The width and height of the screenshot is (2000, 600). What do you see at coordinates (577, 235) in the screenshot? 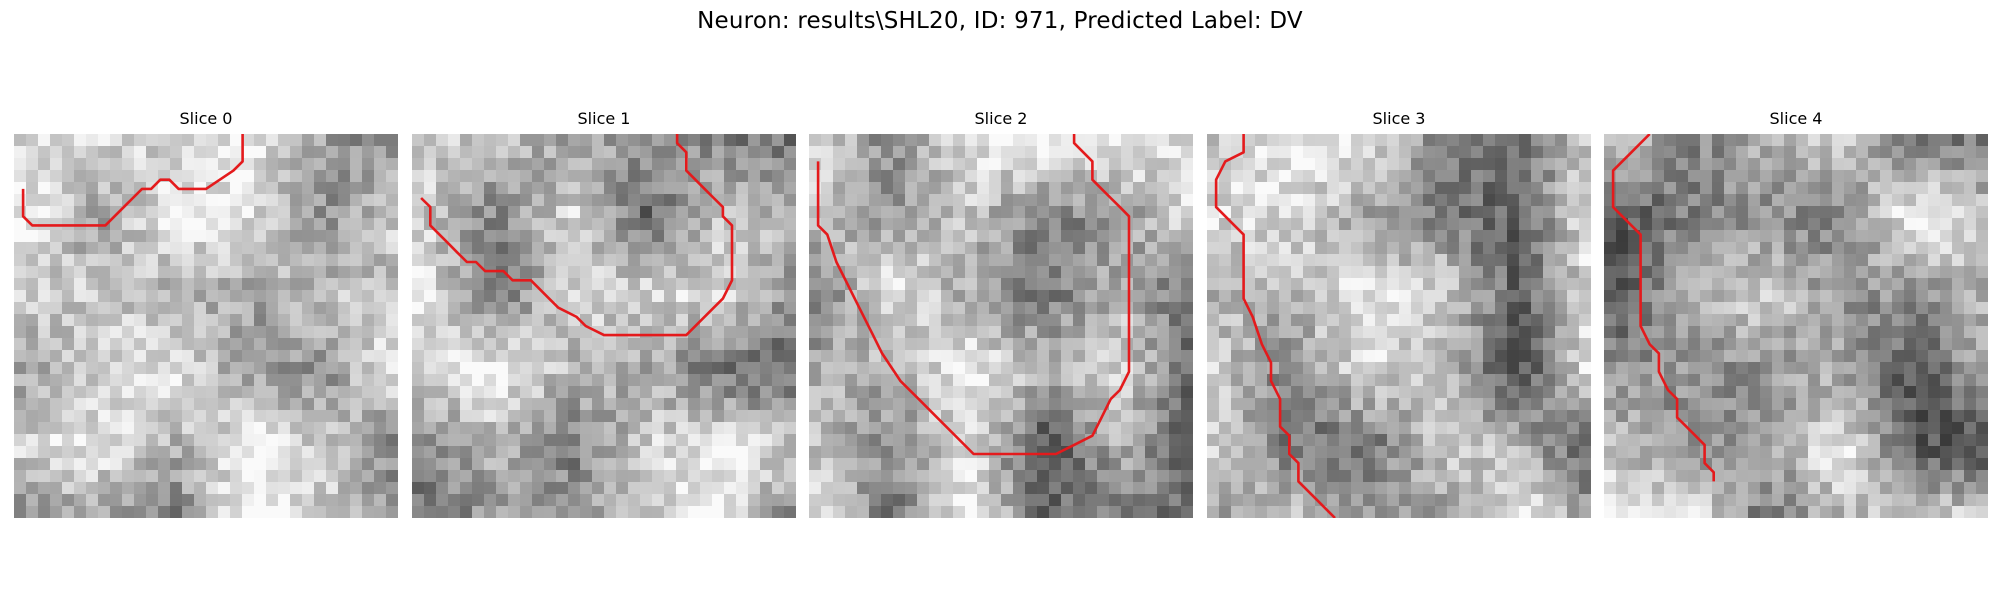
I see `slice-1-contour` at bounding box center [577, 235].